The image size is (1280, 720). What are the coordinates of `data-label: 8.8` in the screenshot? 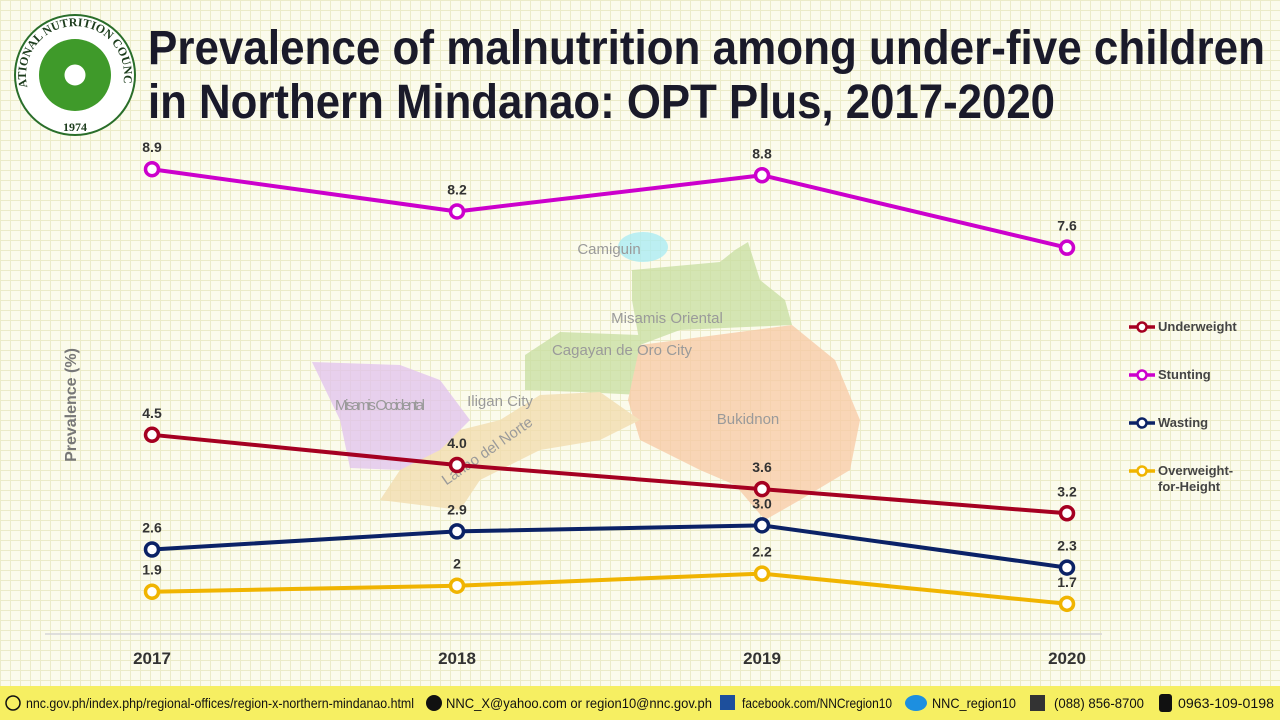 It's located at (762, 153).